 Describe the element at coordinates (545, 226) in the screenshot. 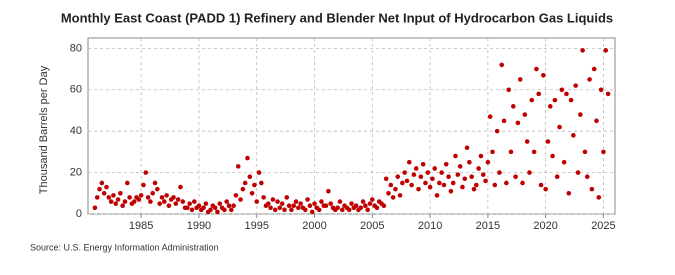

I see `x-tick-label: 2020` at that location.